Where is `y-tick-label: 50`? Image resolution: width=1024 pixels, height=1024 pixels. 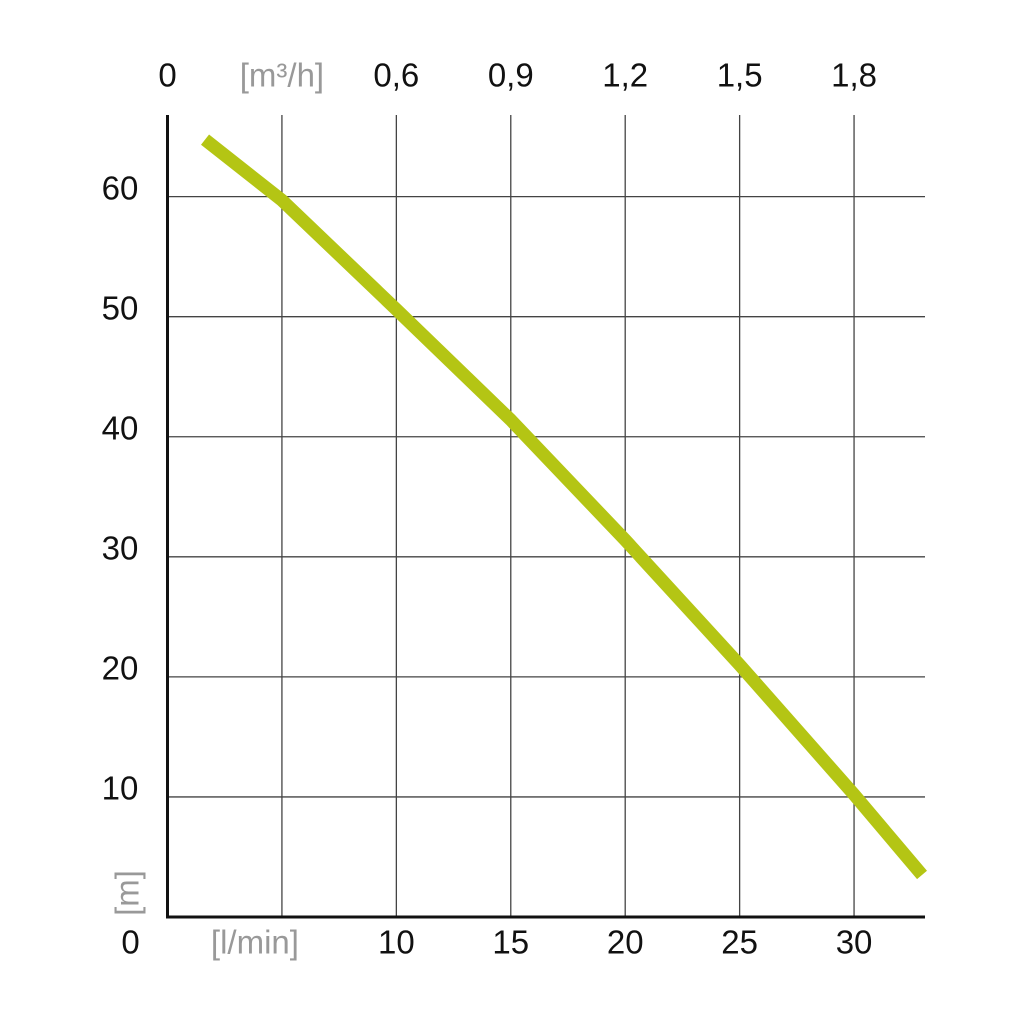 y-tick-label: 50 is located at coordinates (120, 307).